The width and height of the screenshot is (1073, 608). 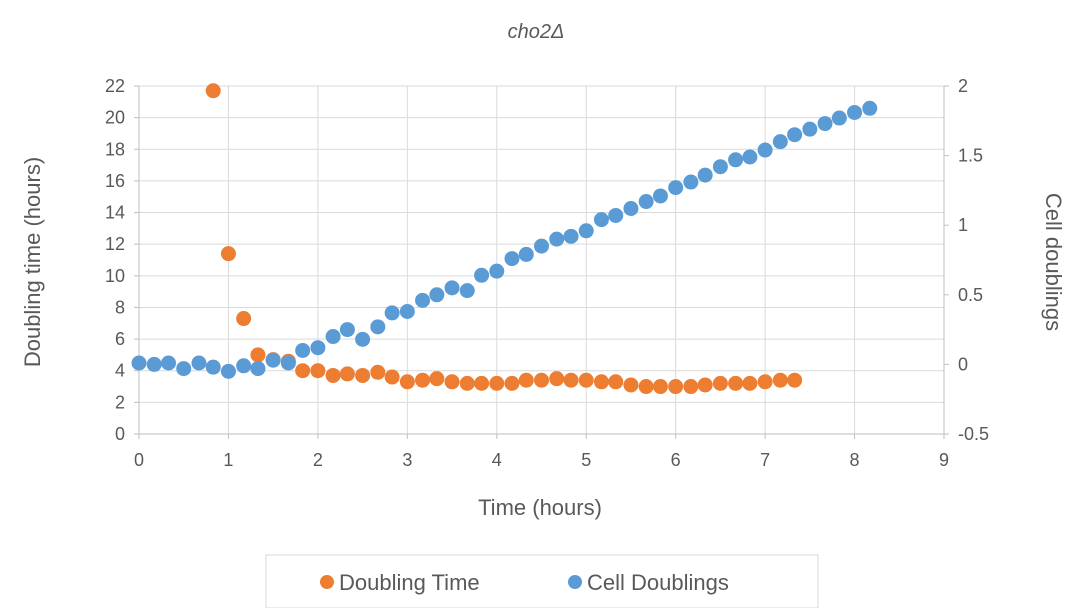 I want to click on y2-tick-label: 2, so click(x=963, y=86).